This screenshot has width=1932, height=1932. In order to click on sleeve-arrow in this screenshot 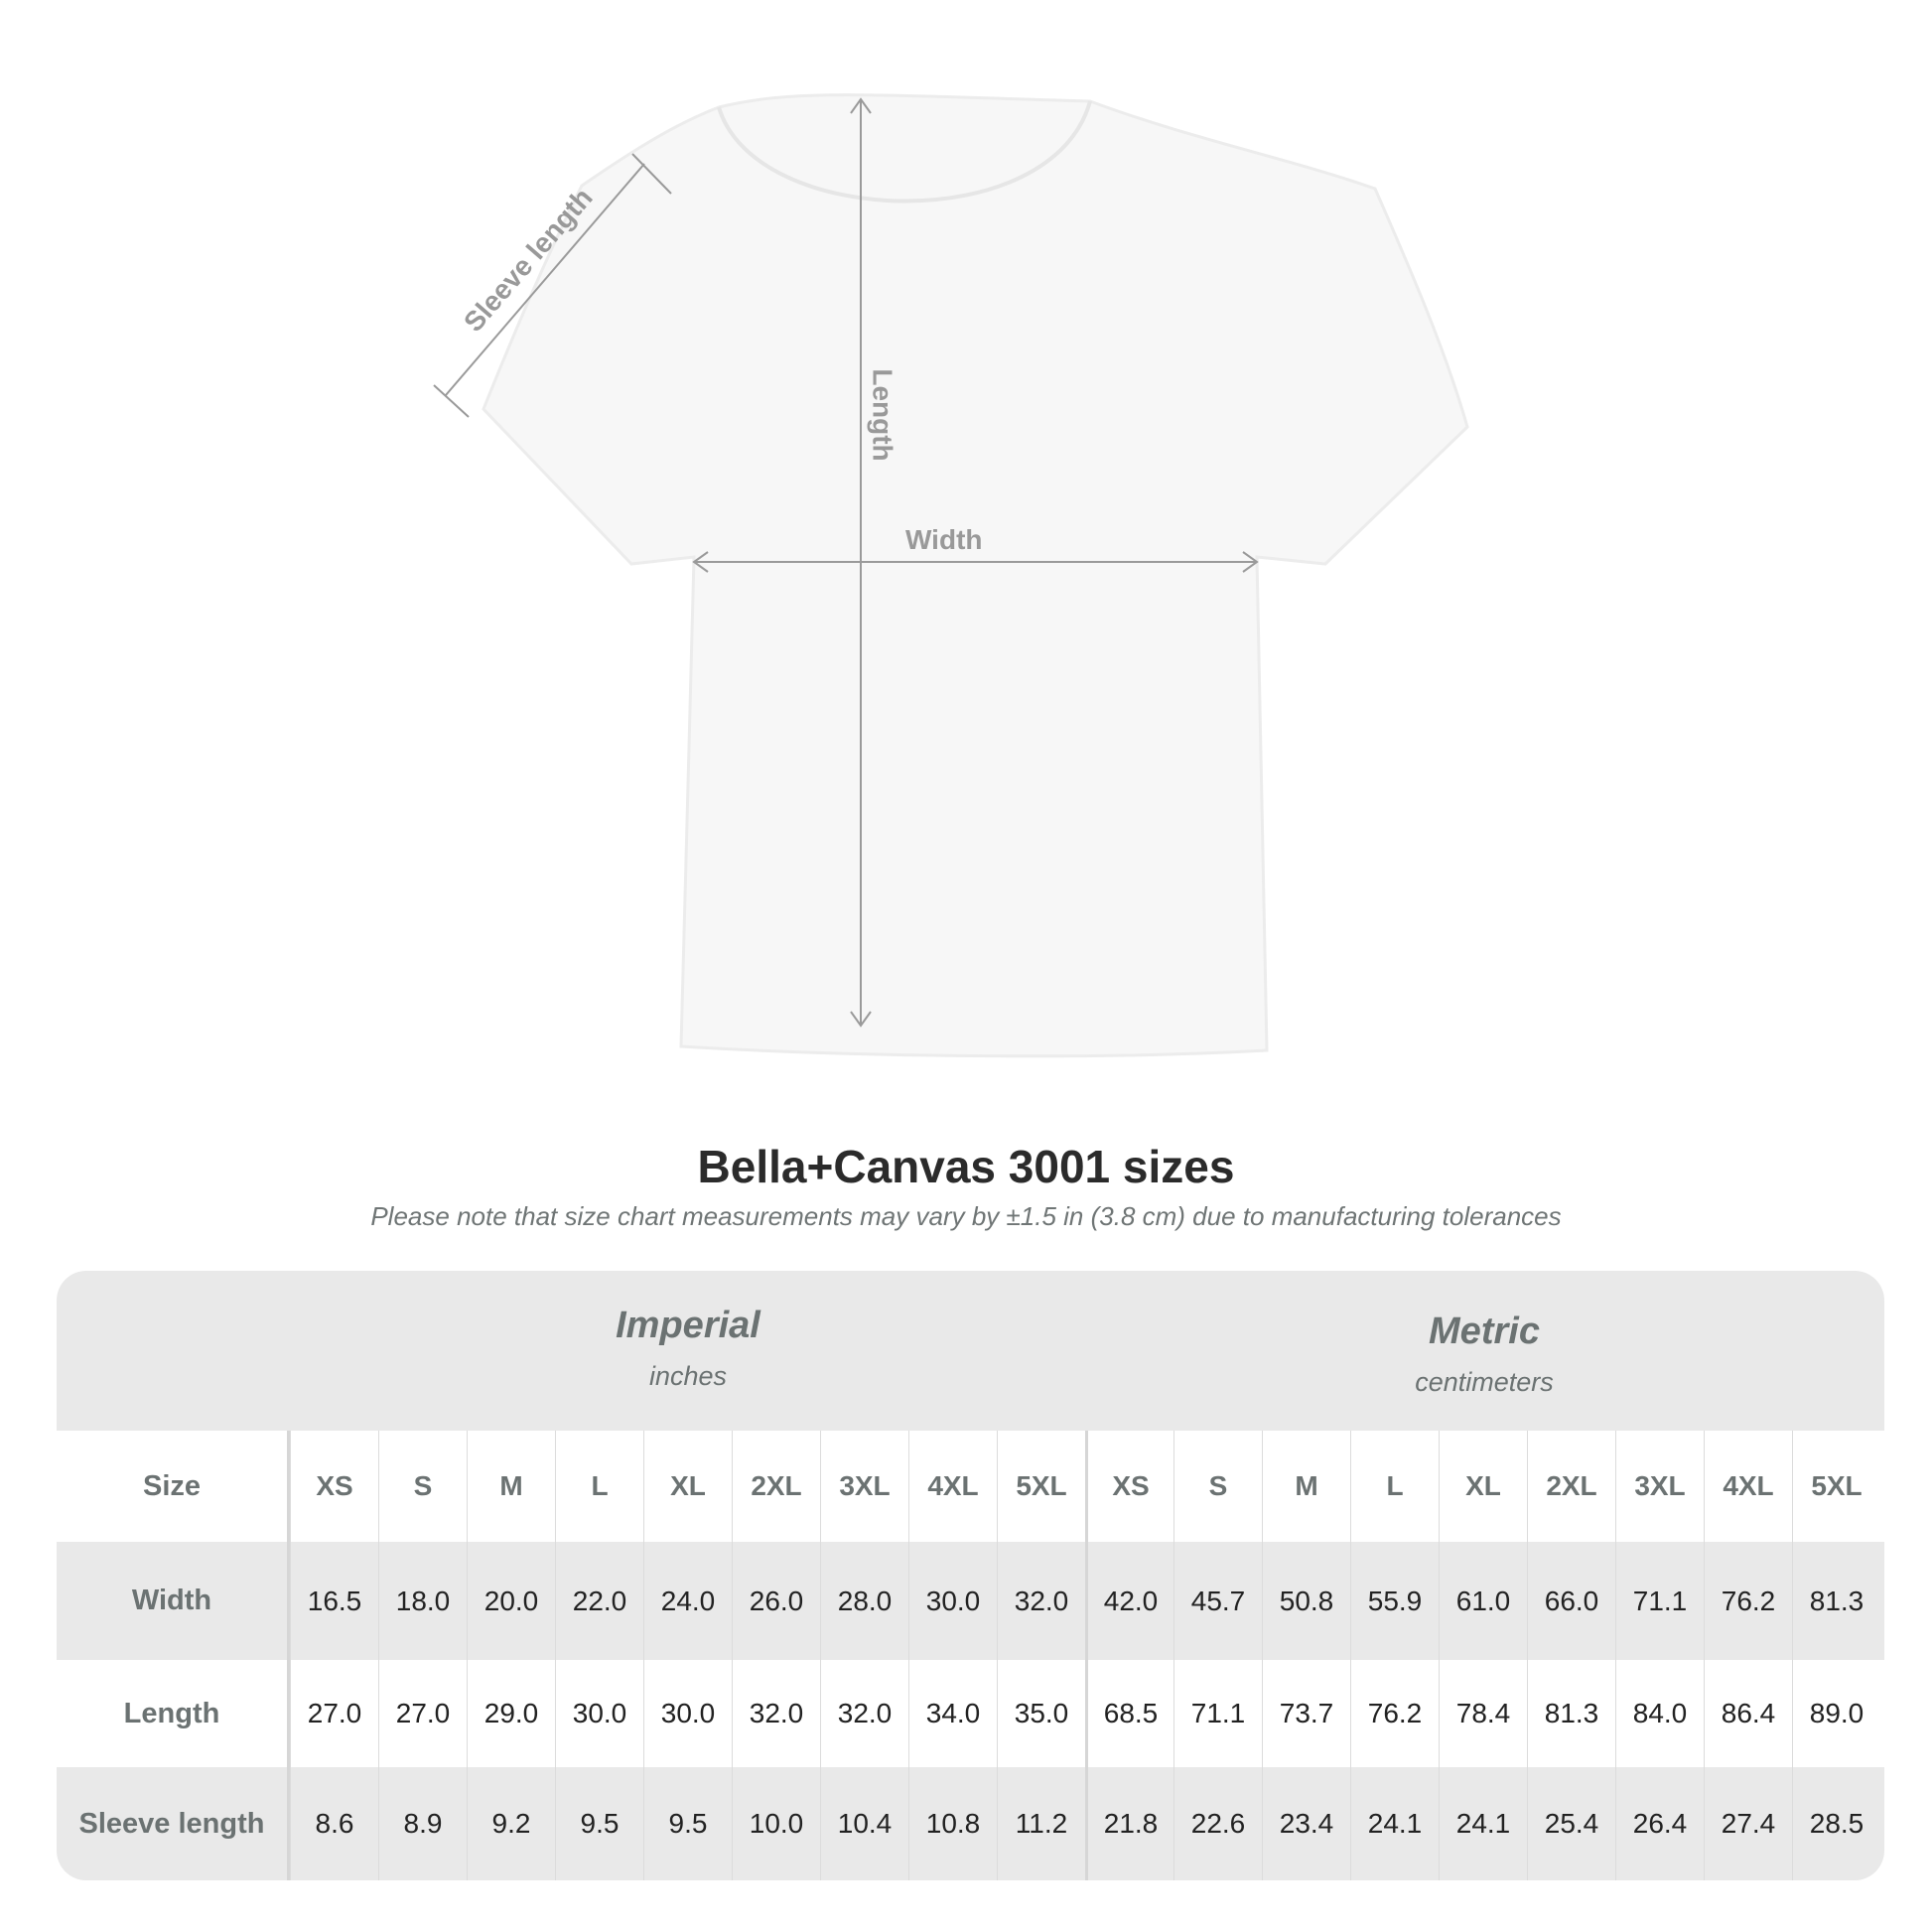, I will do `click(545, 279)`.